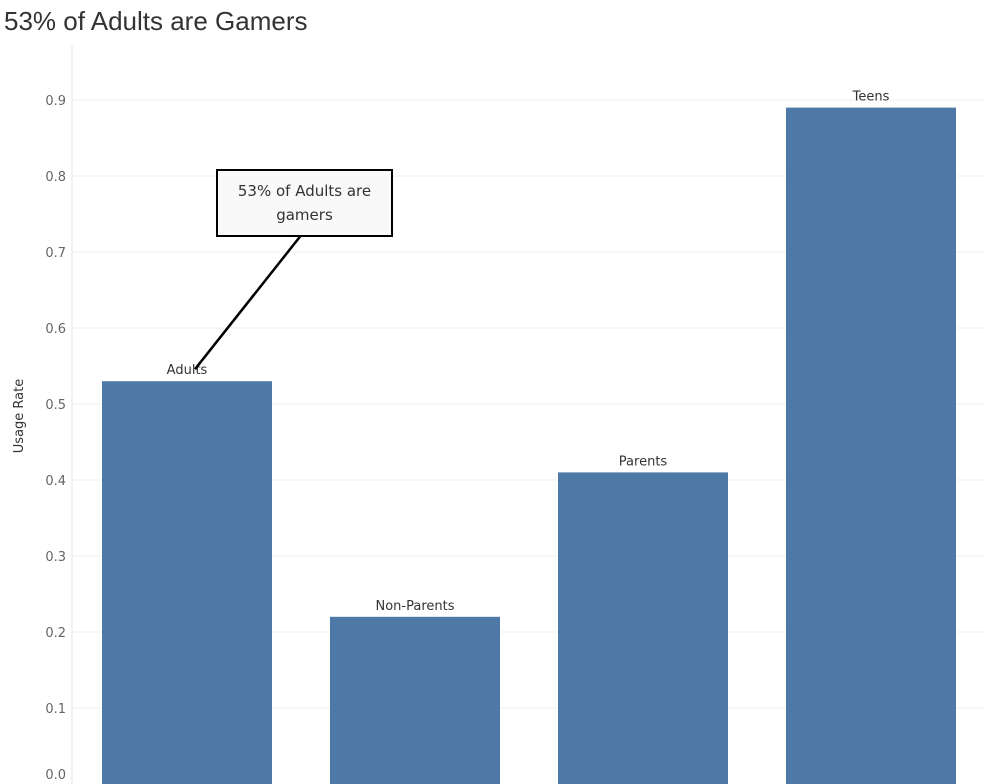 This screenshot has width=984, height=784. What do you see at coordinates (55, 329) in the screenshot?
I see `y-tick-label: 0.6` at bounding box center [55, 329].